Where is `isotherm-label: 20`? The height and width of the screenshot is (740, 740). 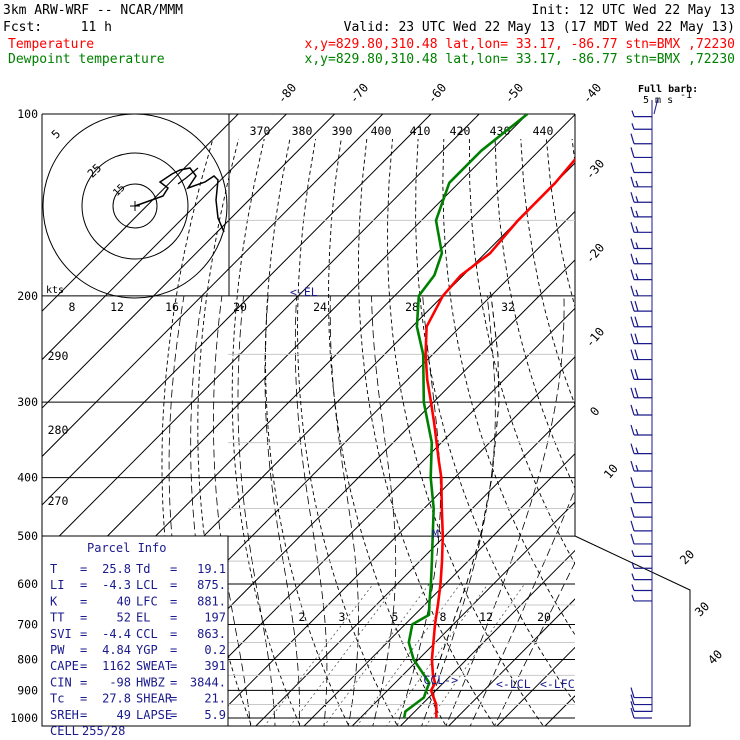
isotherm-label: 20 is located at coordinates (687, 557).